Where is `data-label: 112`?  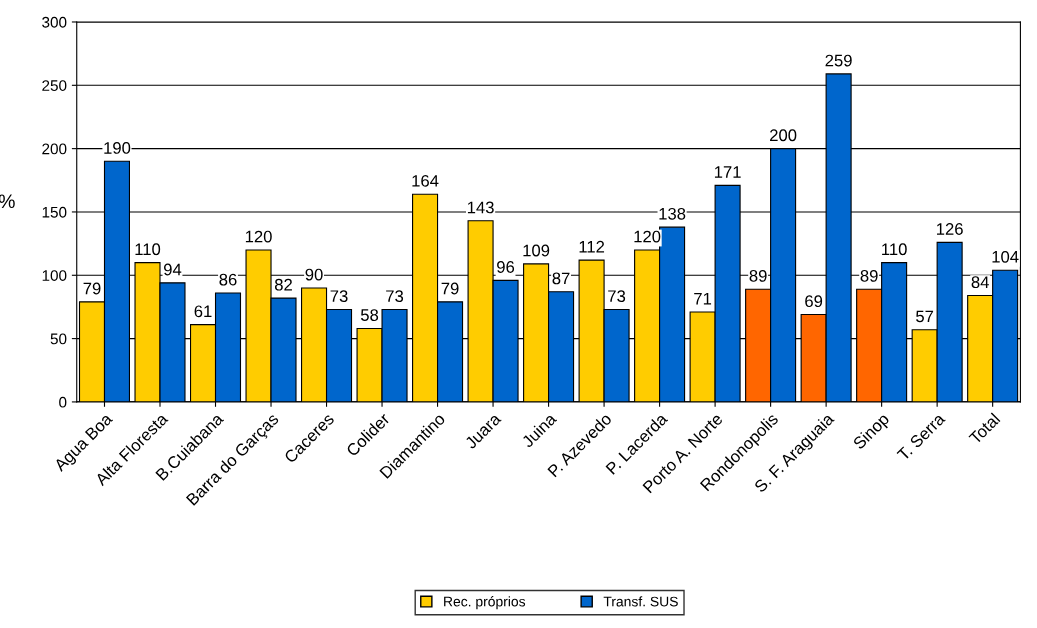 data-label: 112 is located at coordinates (592, 246).